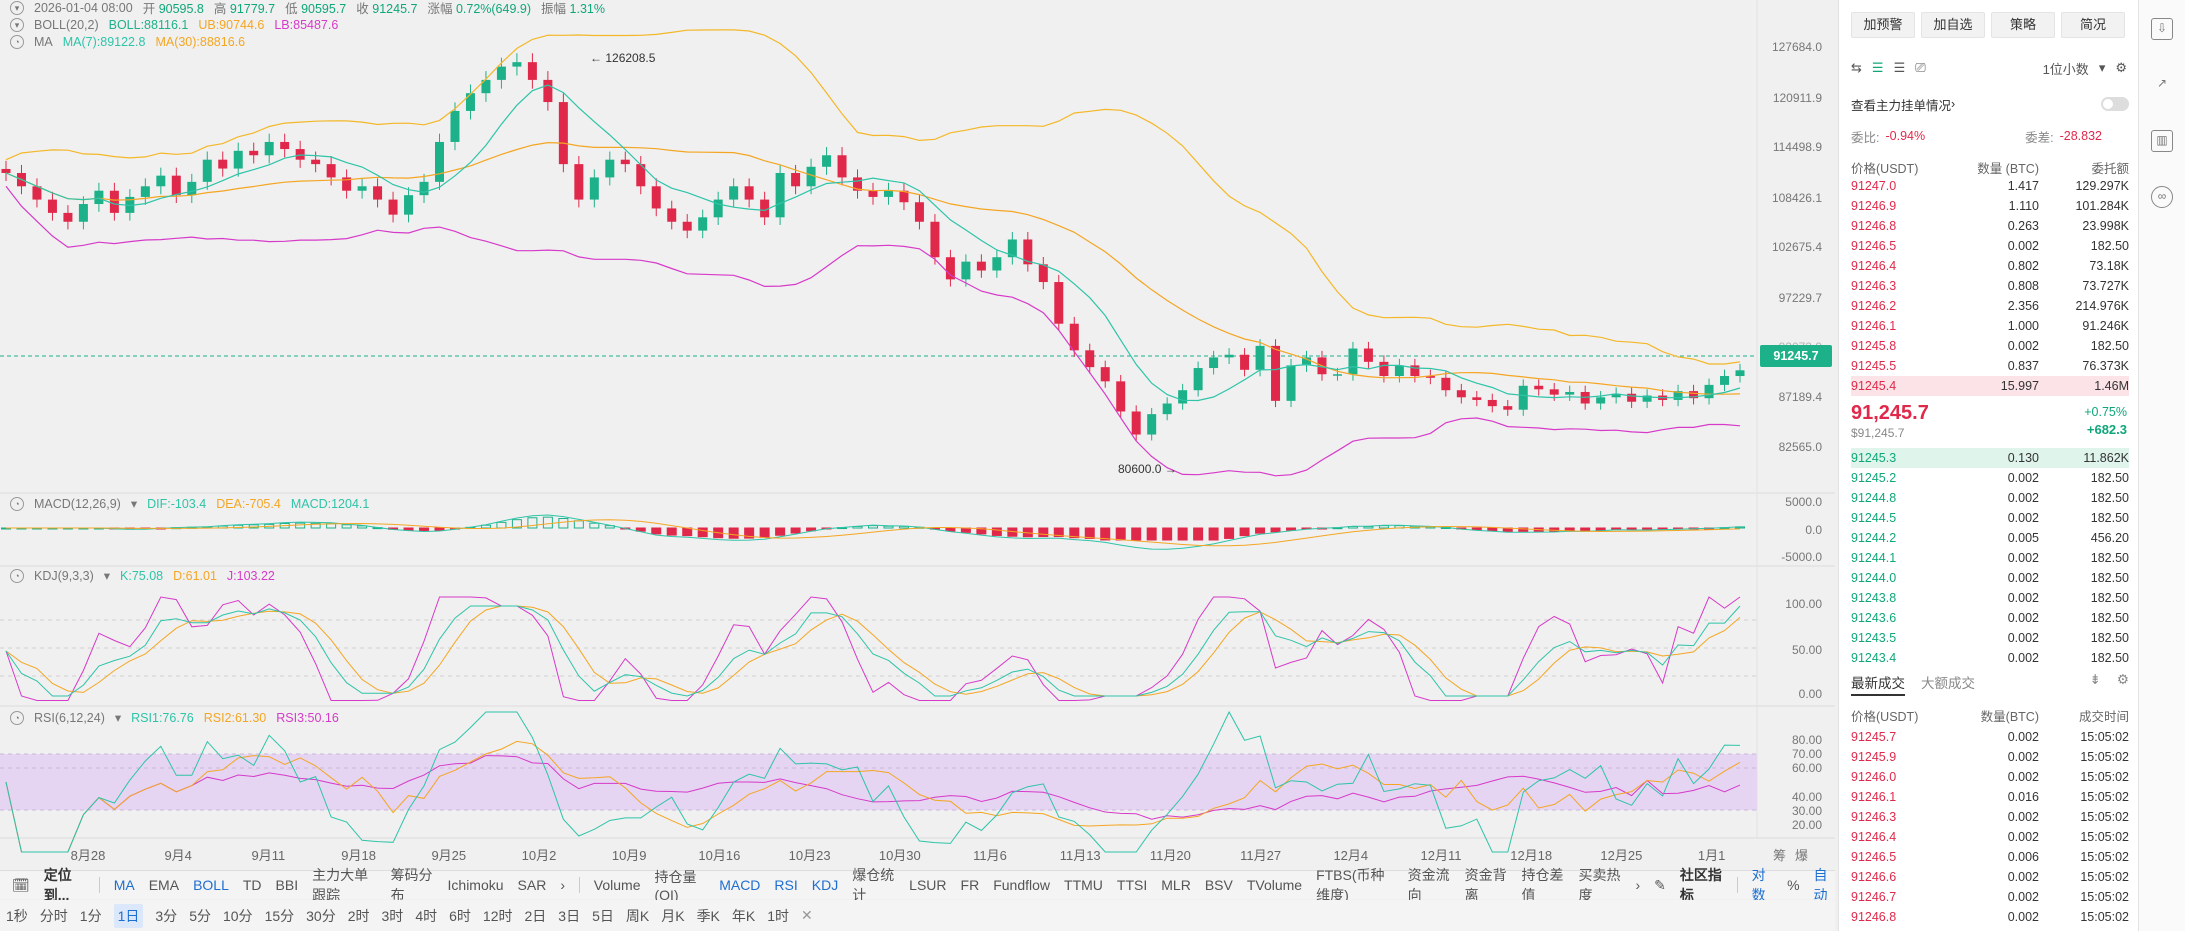 The width and height of the screenshot is (2185, 931). What do you see at coordinates (1990, 518) in the screenshot?
I see `bid-row: 91244.5 0.002 182.50` at bounding box center [1990, 518].